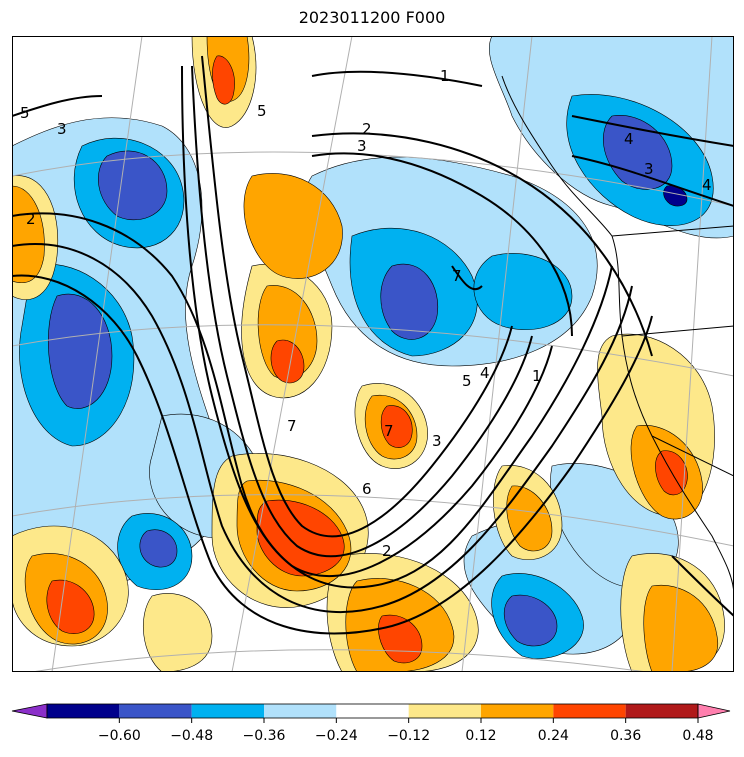 This screenshot has width=744, height=757. What do you see at coordinates (191, 736) in the screenshot?
I see `colorbar-tick-label: −0.48` at bounding box center [191, 736].